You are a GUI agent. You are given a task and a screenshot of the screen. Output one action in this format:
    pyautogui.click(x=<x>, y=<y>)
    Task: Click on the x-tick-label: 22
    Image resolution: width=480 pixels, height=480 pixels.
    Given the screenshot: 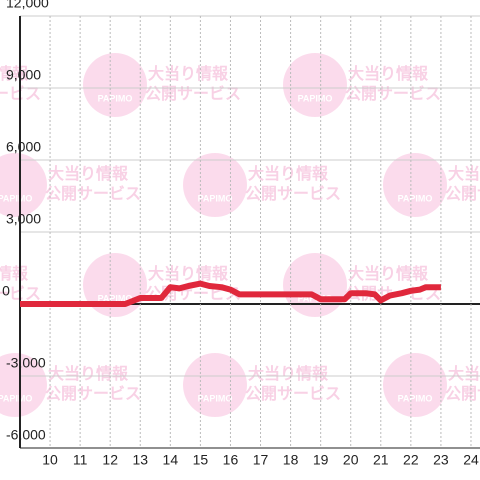 What is the action you would take?
    pyautogui.click(x=411, y=460)
    